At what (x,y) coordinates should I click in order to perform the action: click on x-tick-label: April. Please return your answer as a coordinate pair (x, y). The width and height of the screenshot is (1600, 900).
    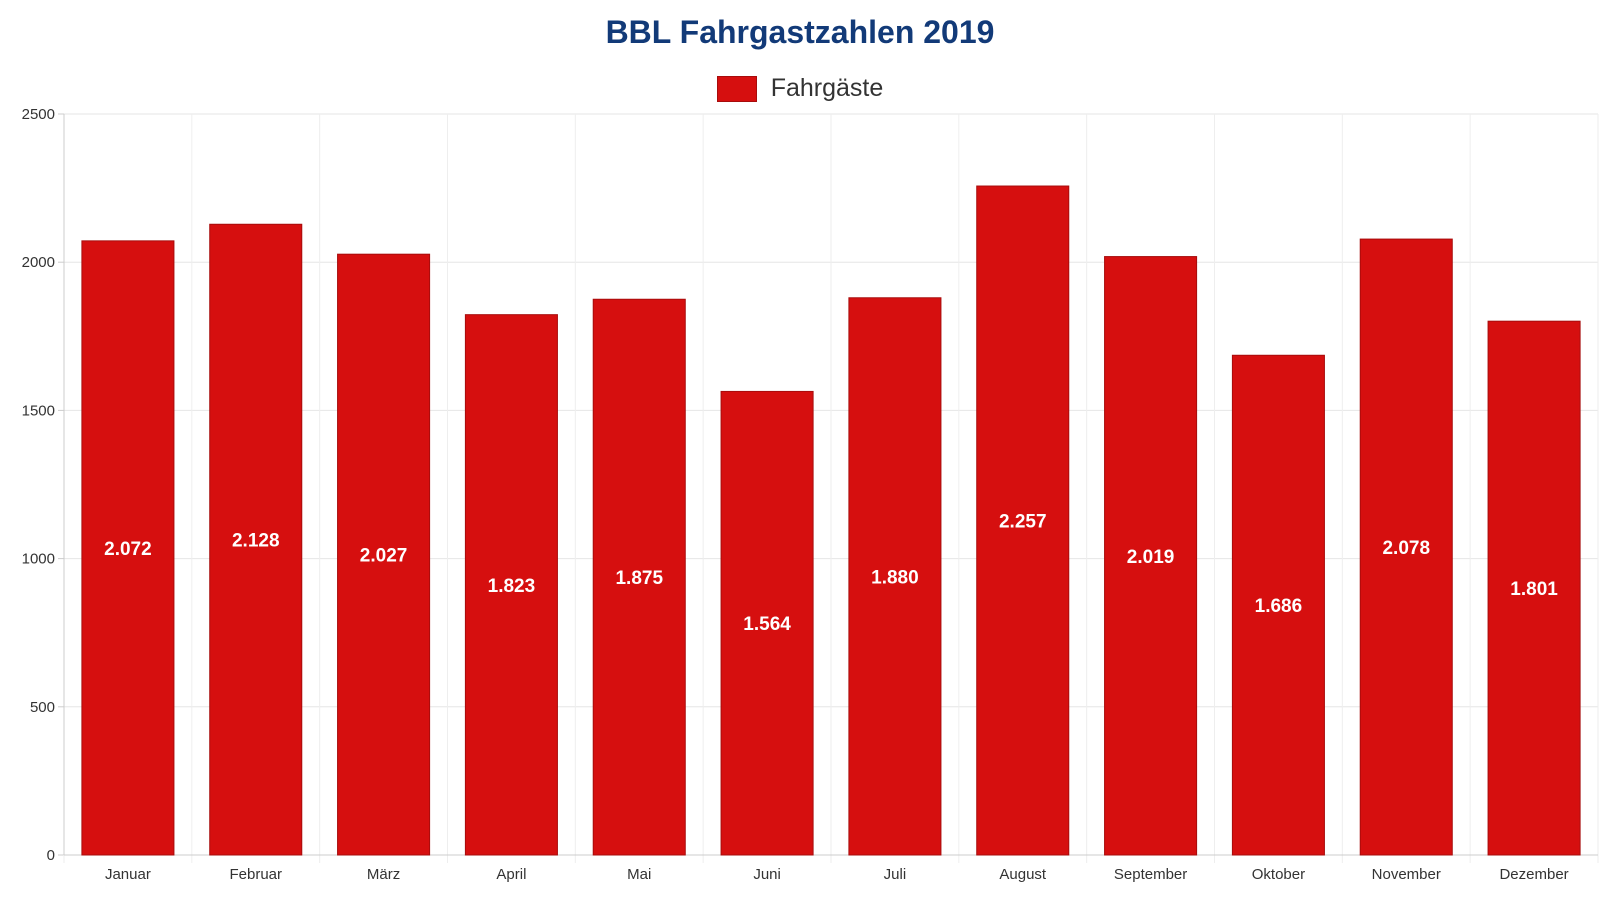
    Looking at the image, I should click on (511, 874).